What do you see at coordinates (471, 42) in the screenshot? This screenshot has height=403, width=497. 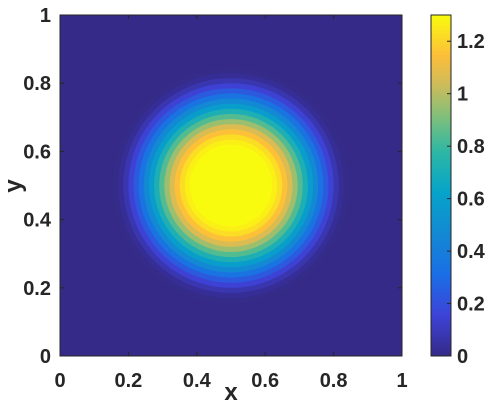 I see `colorbar-tick-label: 1.2` at bounding box center [471, 42].